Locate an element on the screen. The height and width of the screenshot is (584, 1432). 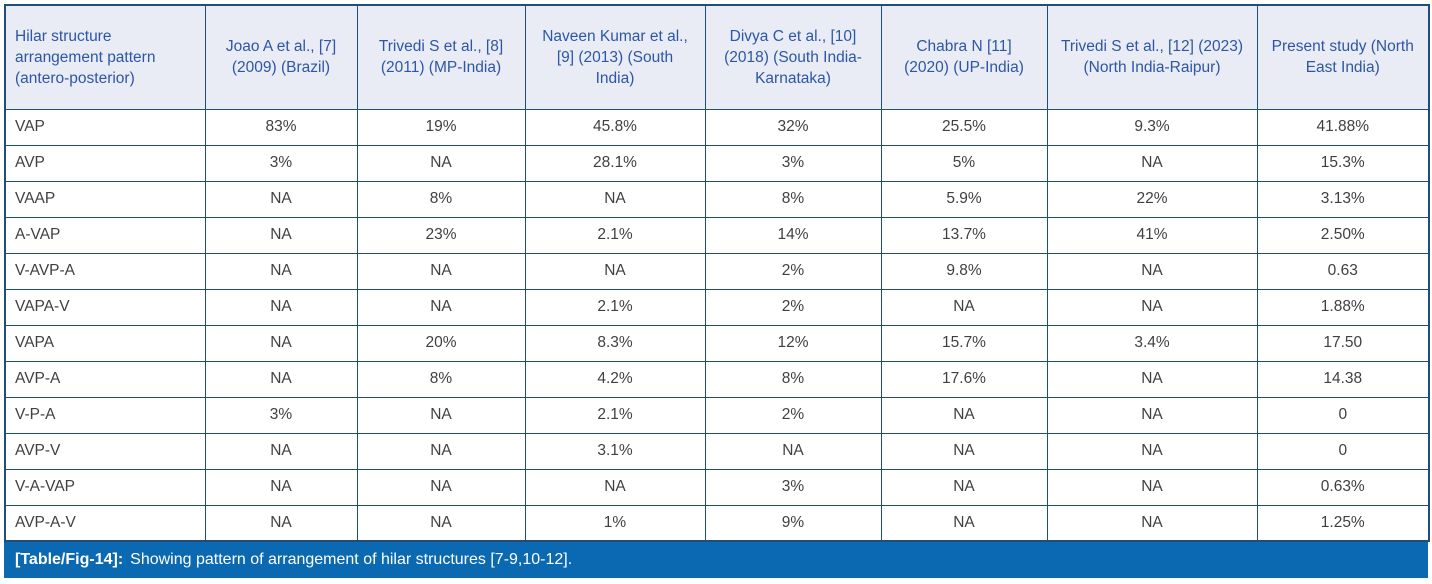
value-cell: 2.50% is located at coordinates (1343, 235).